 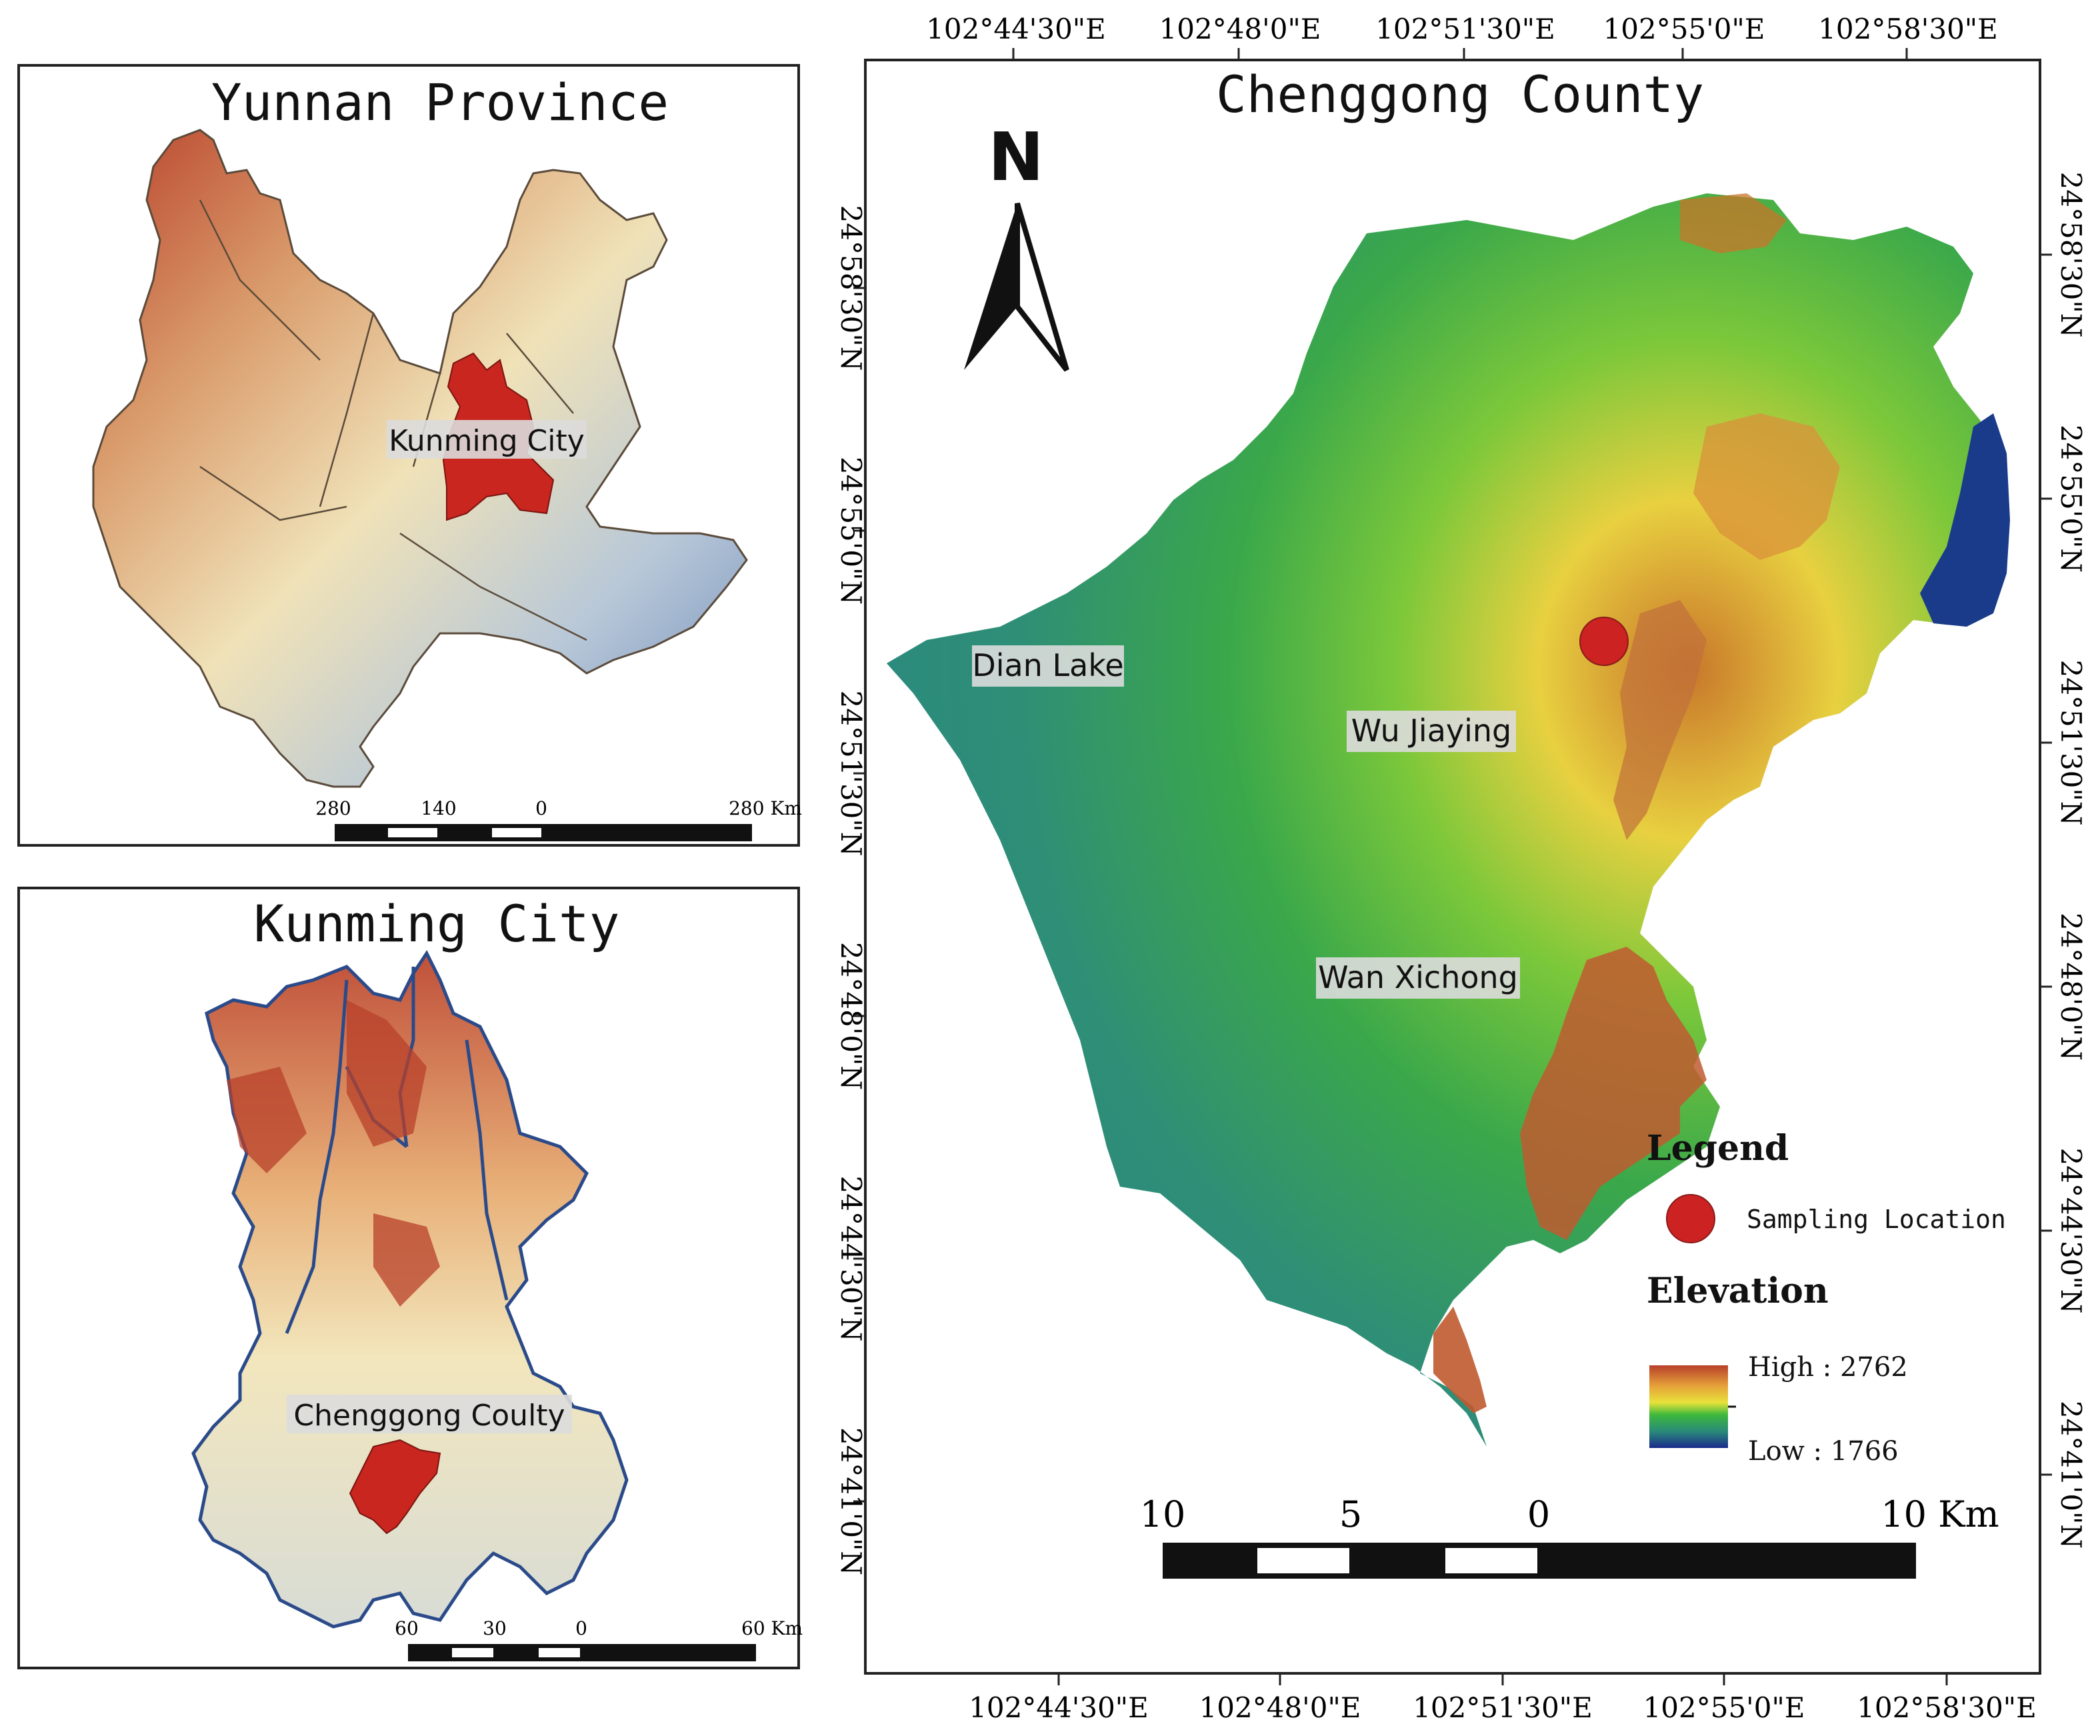 I want to click on legend-high-label: High : 2762, so click(x=1828, y=1367).